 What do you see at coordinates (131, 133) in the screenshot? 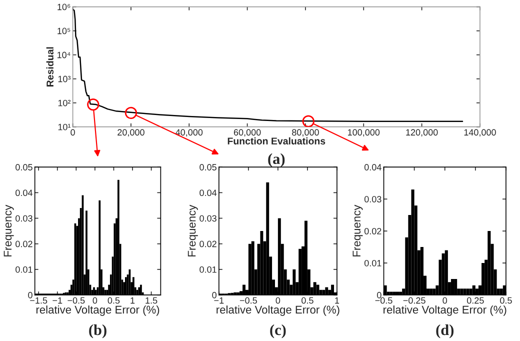
I see `x-tick-label: 20,000` at bounding box center [131, 133].